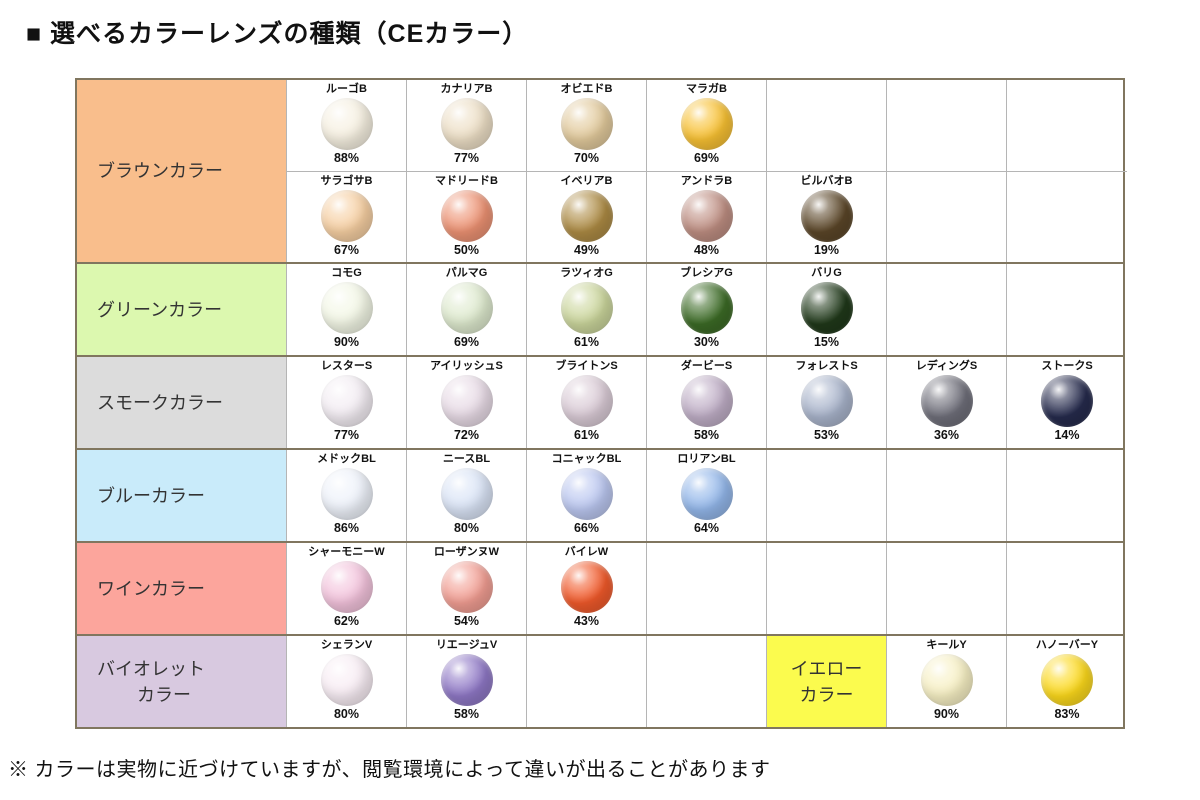  Describe the element at coordinates (827, 309) in the screenshot. I see `lens-cell: バリG 15%` at that location.